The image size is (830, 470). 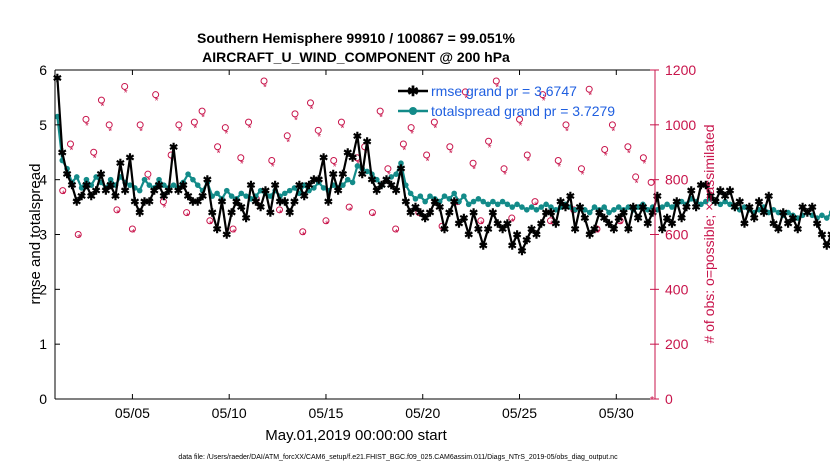 I want to click on y-tick-label: 6, so click(x=43, y=70).